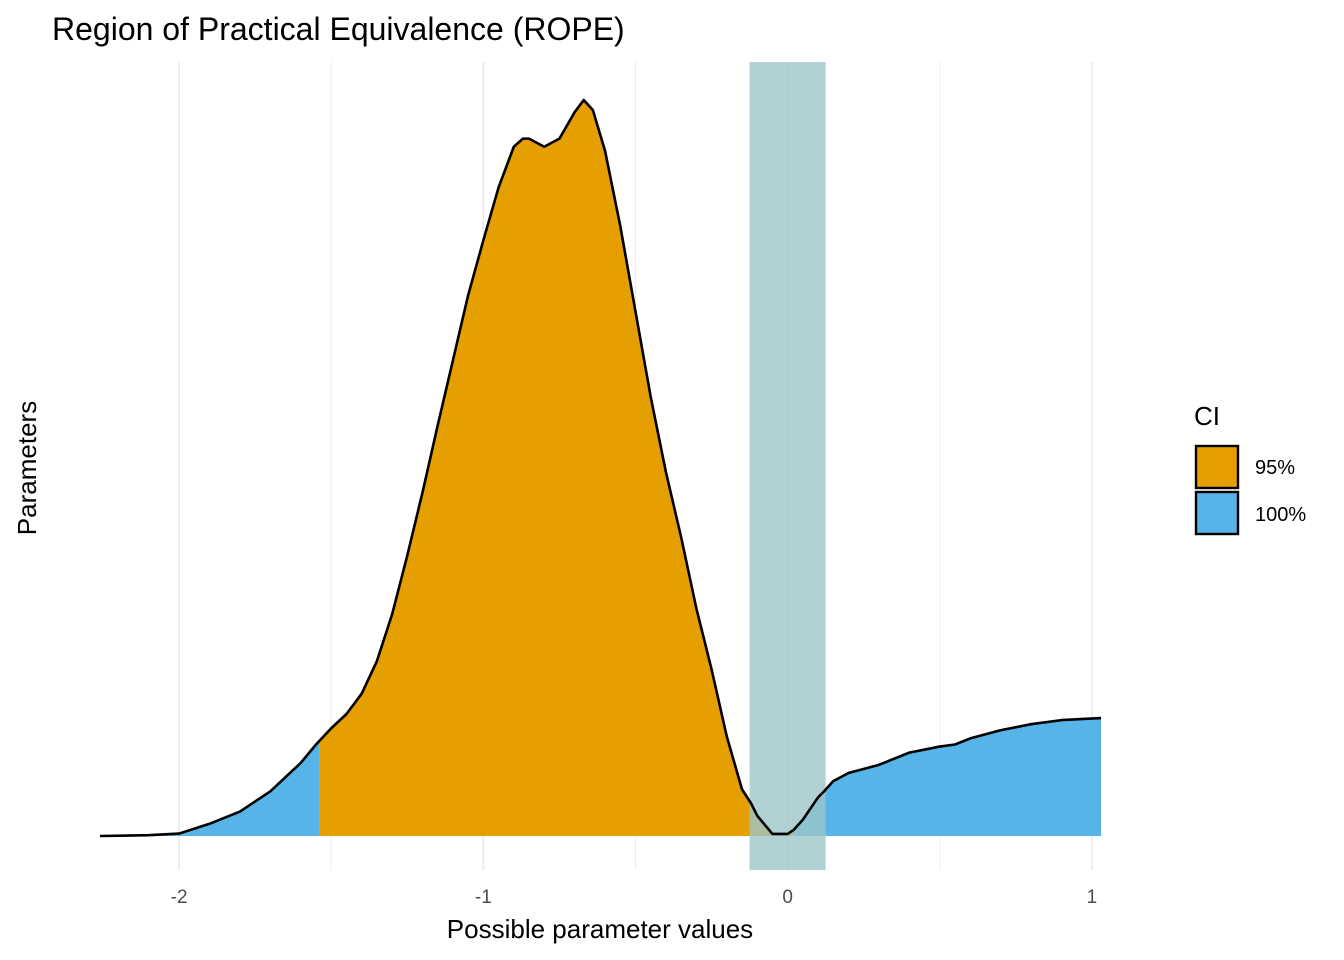  I want to click on x-axis-title: Possible parameter values, so click(600, 929).